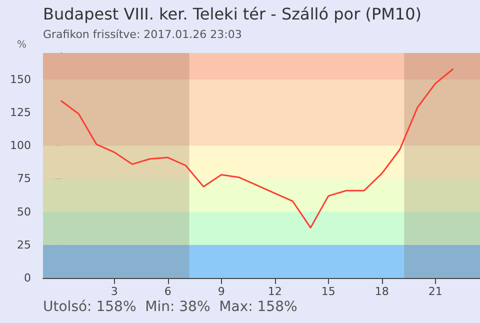 Image resolution: width=480 pixels, height=323 pixels. Describe the element at coordinates (232, 14) in the screenshot. I see `chart-title: Budapest VIII. ker. Teleki tér - Szálló por (PM10)` at that location.